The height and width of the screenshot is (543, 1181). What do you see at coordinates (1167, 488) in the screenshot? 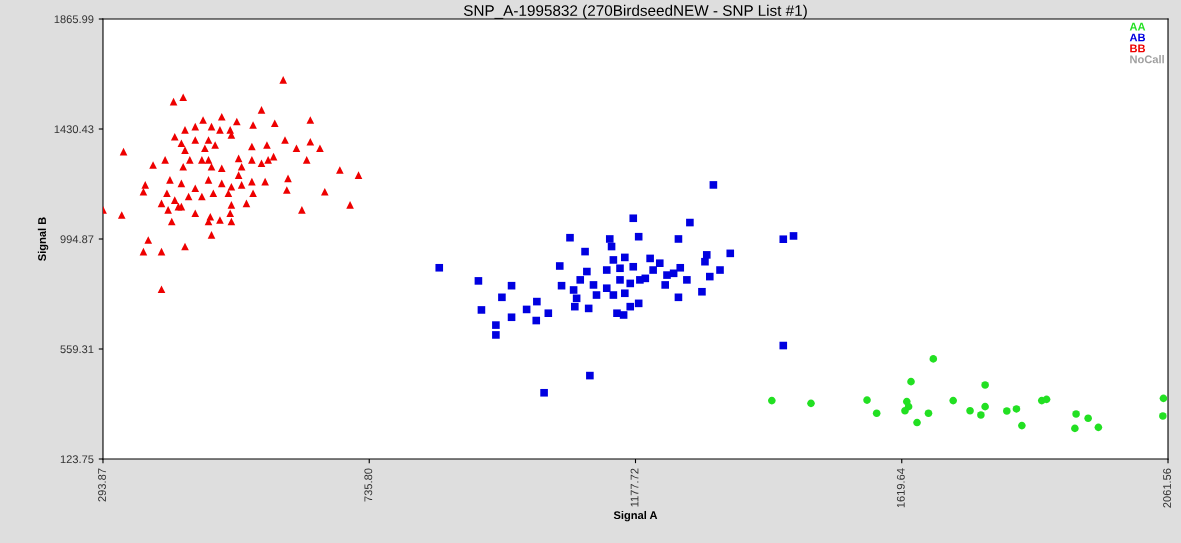
I see `x-tick-label: 2061.56` at bounding box center [1167, 488].